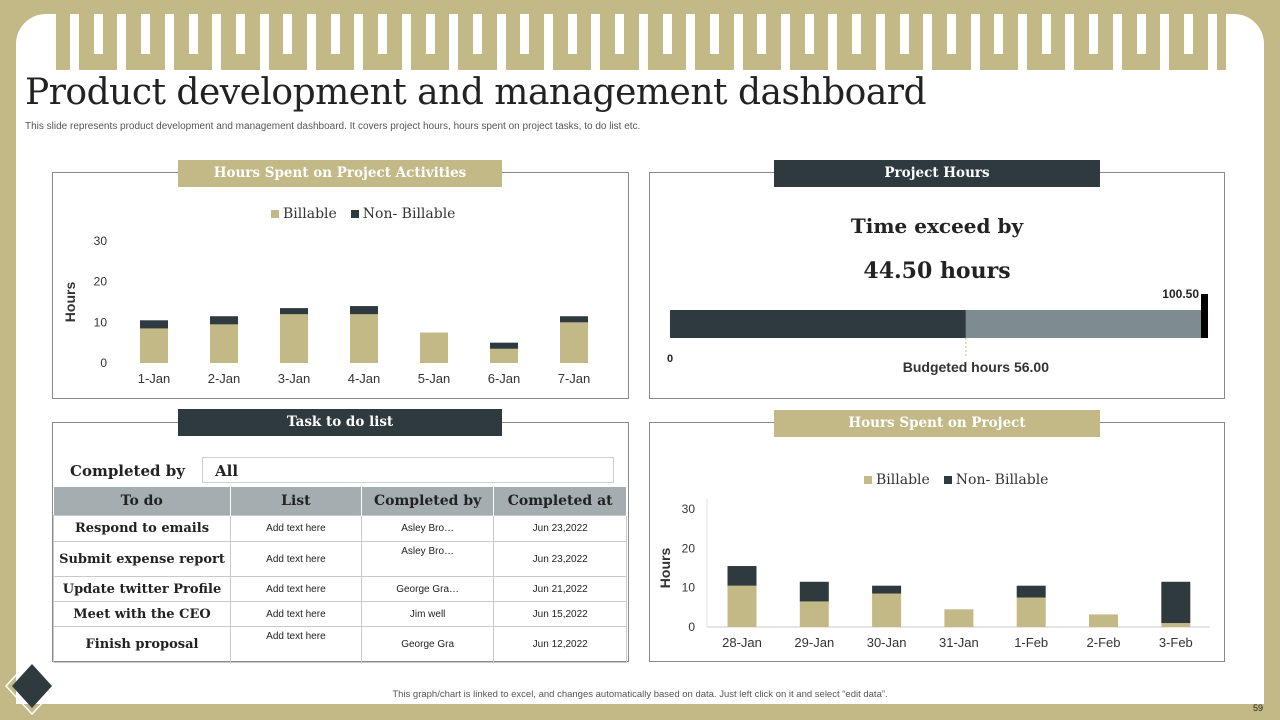  I want to click on project-hours-panel, so click(937, 285).